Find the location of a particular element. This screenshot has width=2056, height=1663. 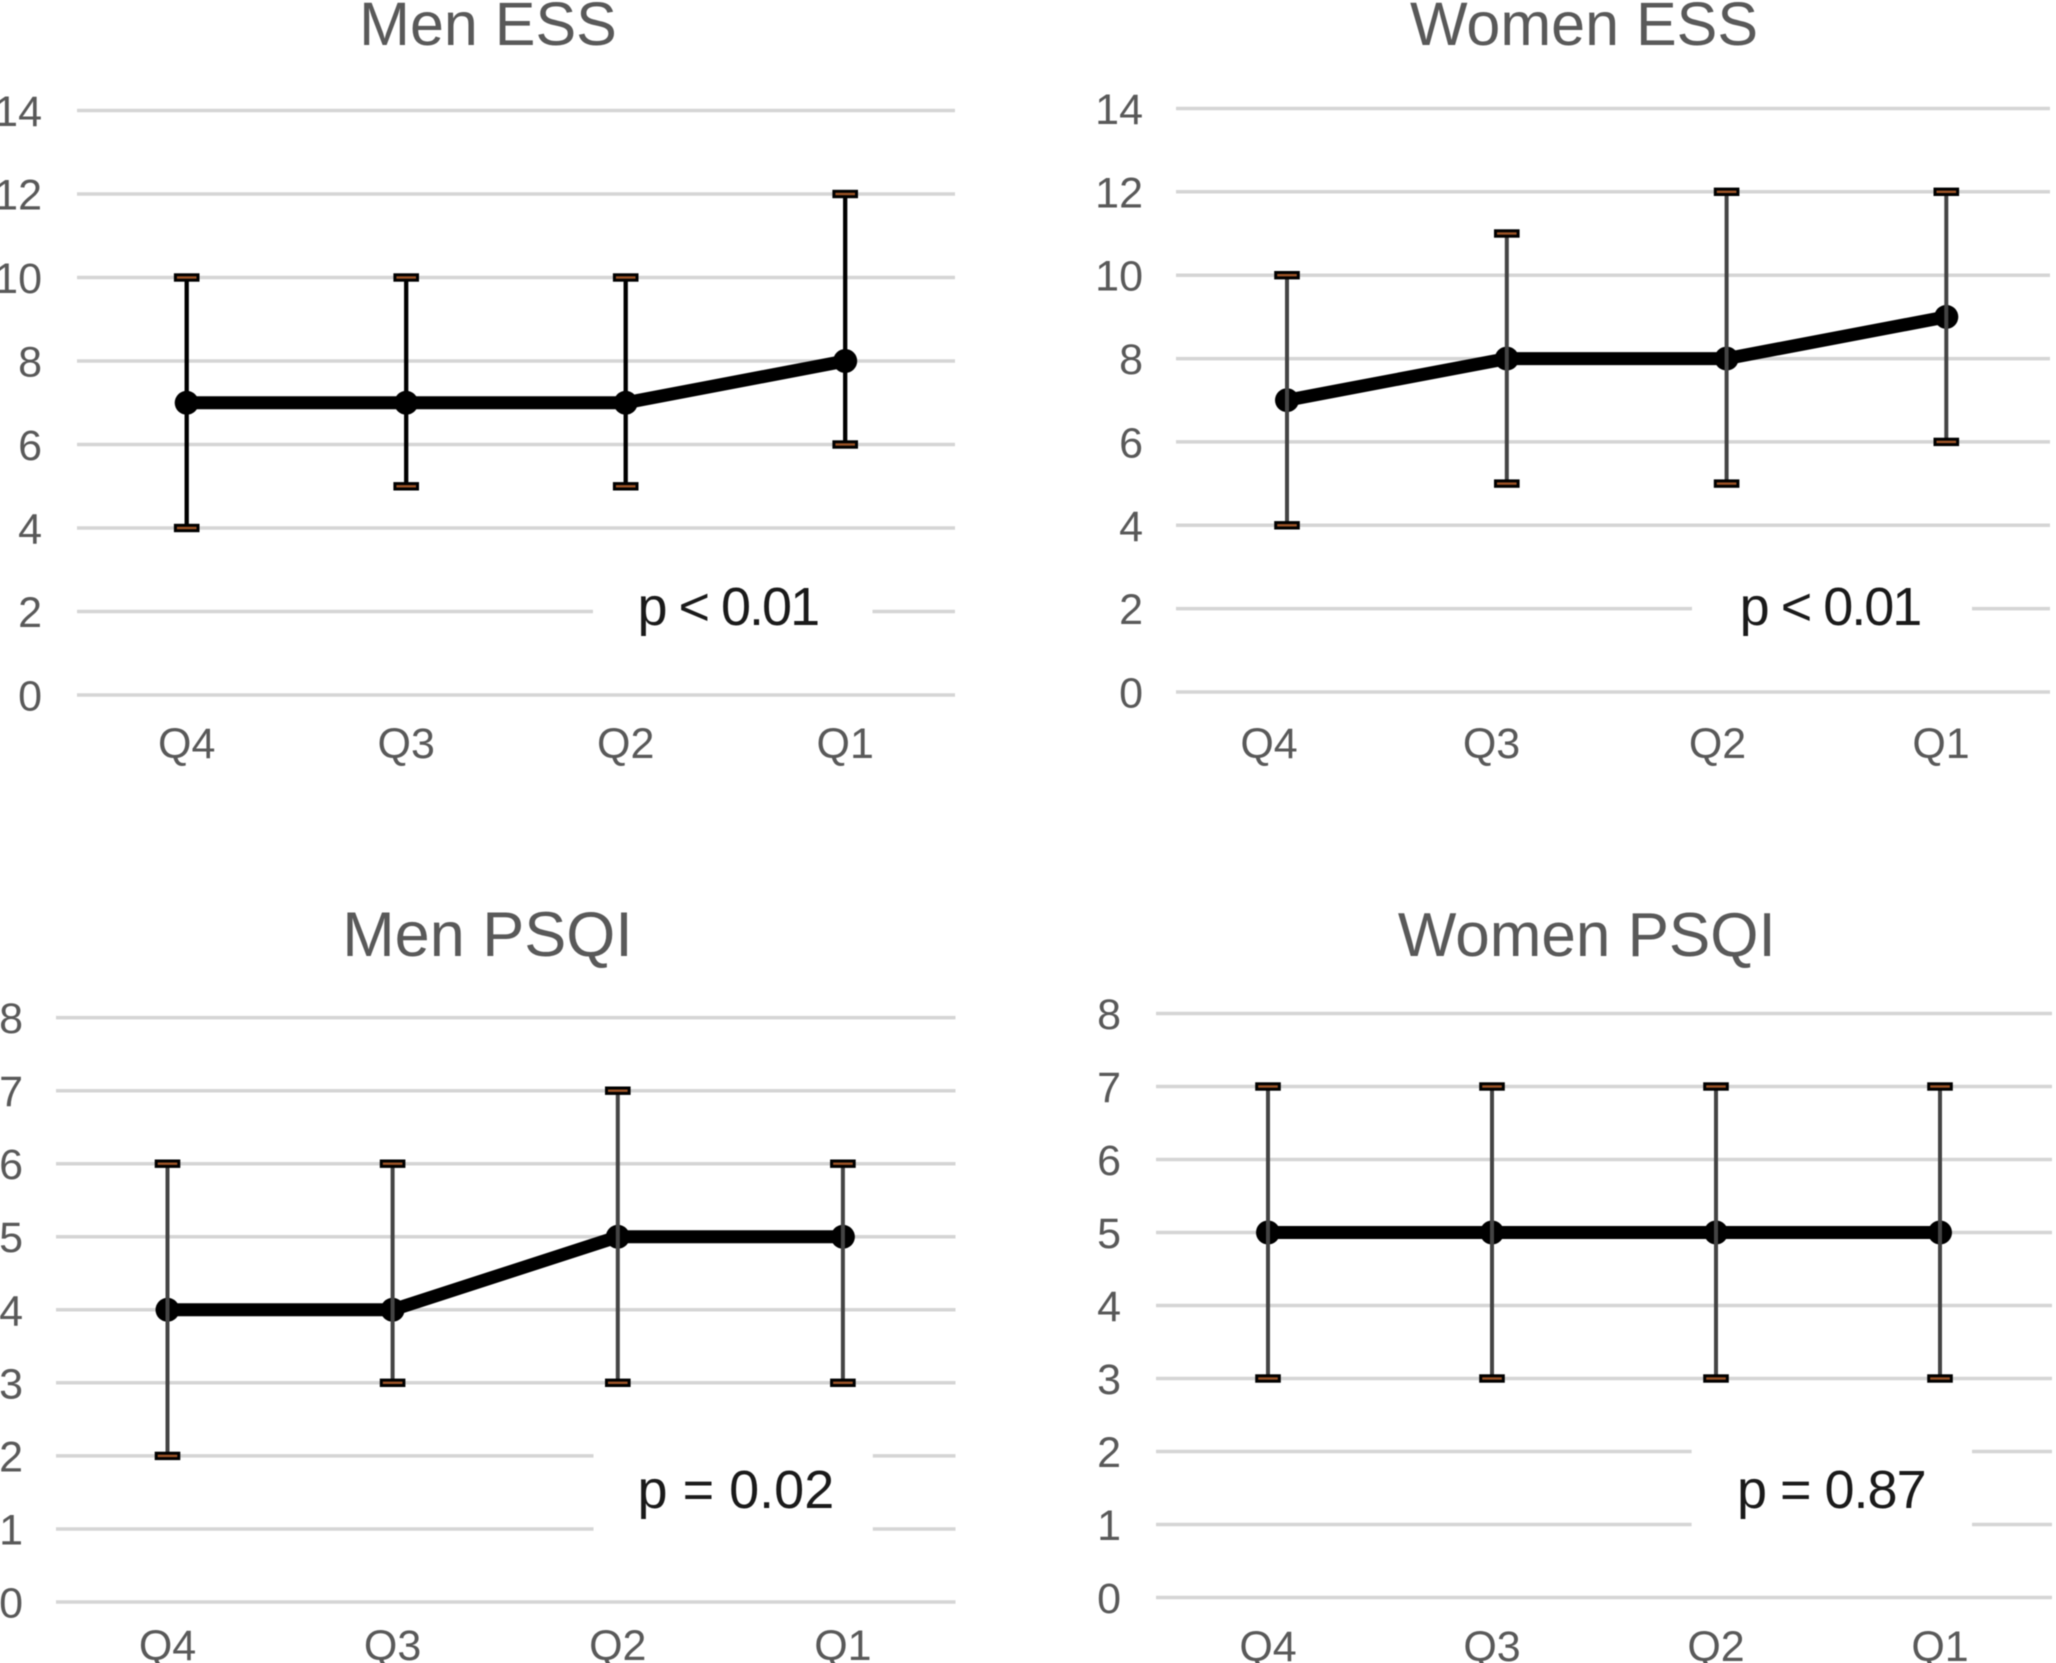

svg-text: Men ESS is located at coordinates (488, 29).